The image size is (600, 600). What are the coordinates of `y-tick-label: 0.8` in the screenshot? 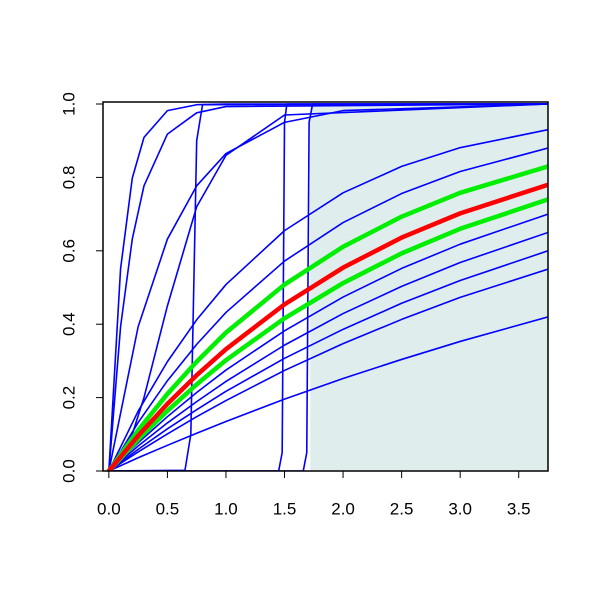 It's located at (68, 178).